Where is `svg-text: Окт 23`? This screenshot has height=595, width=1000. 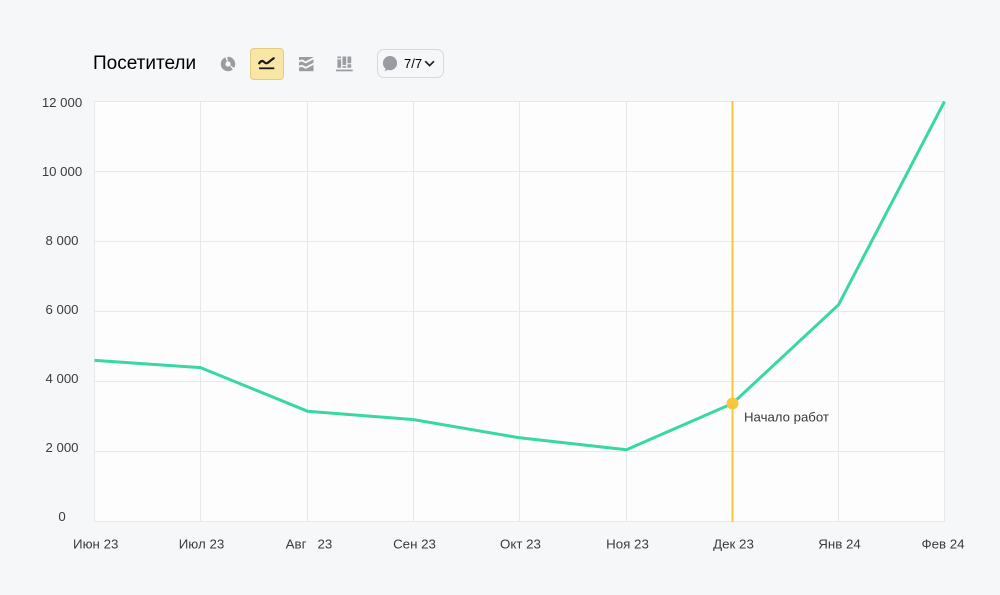 svg-text: Окт 23 is located at coordinates (520, 544).